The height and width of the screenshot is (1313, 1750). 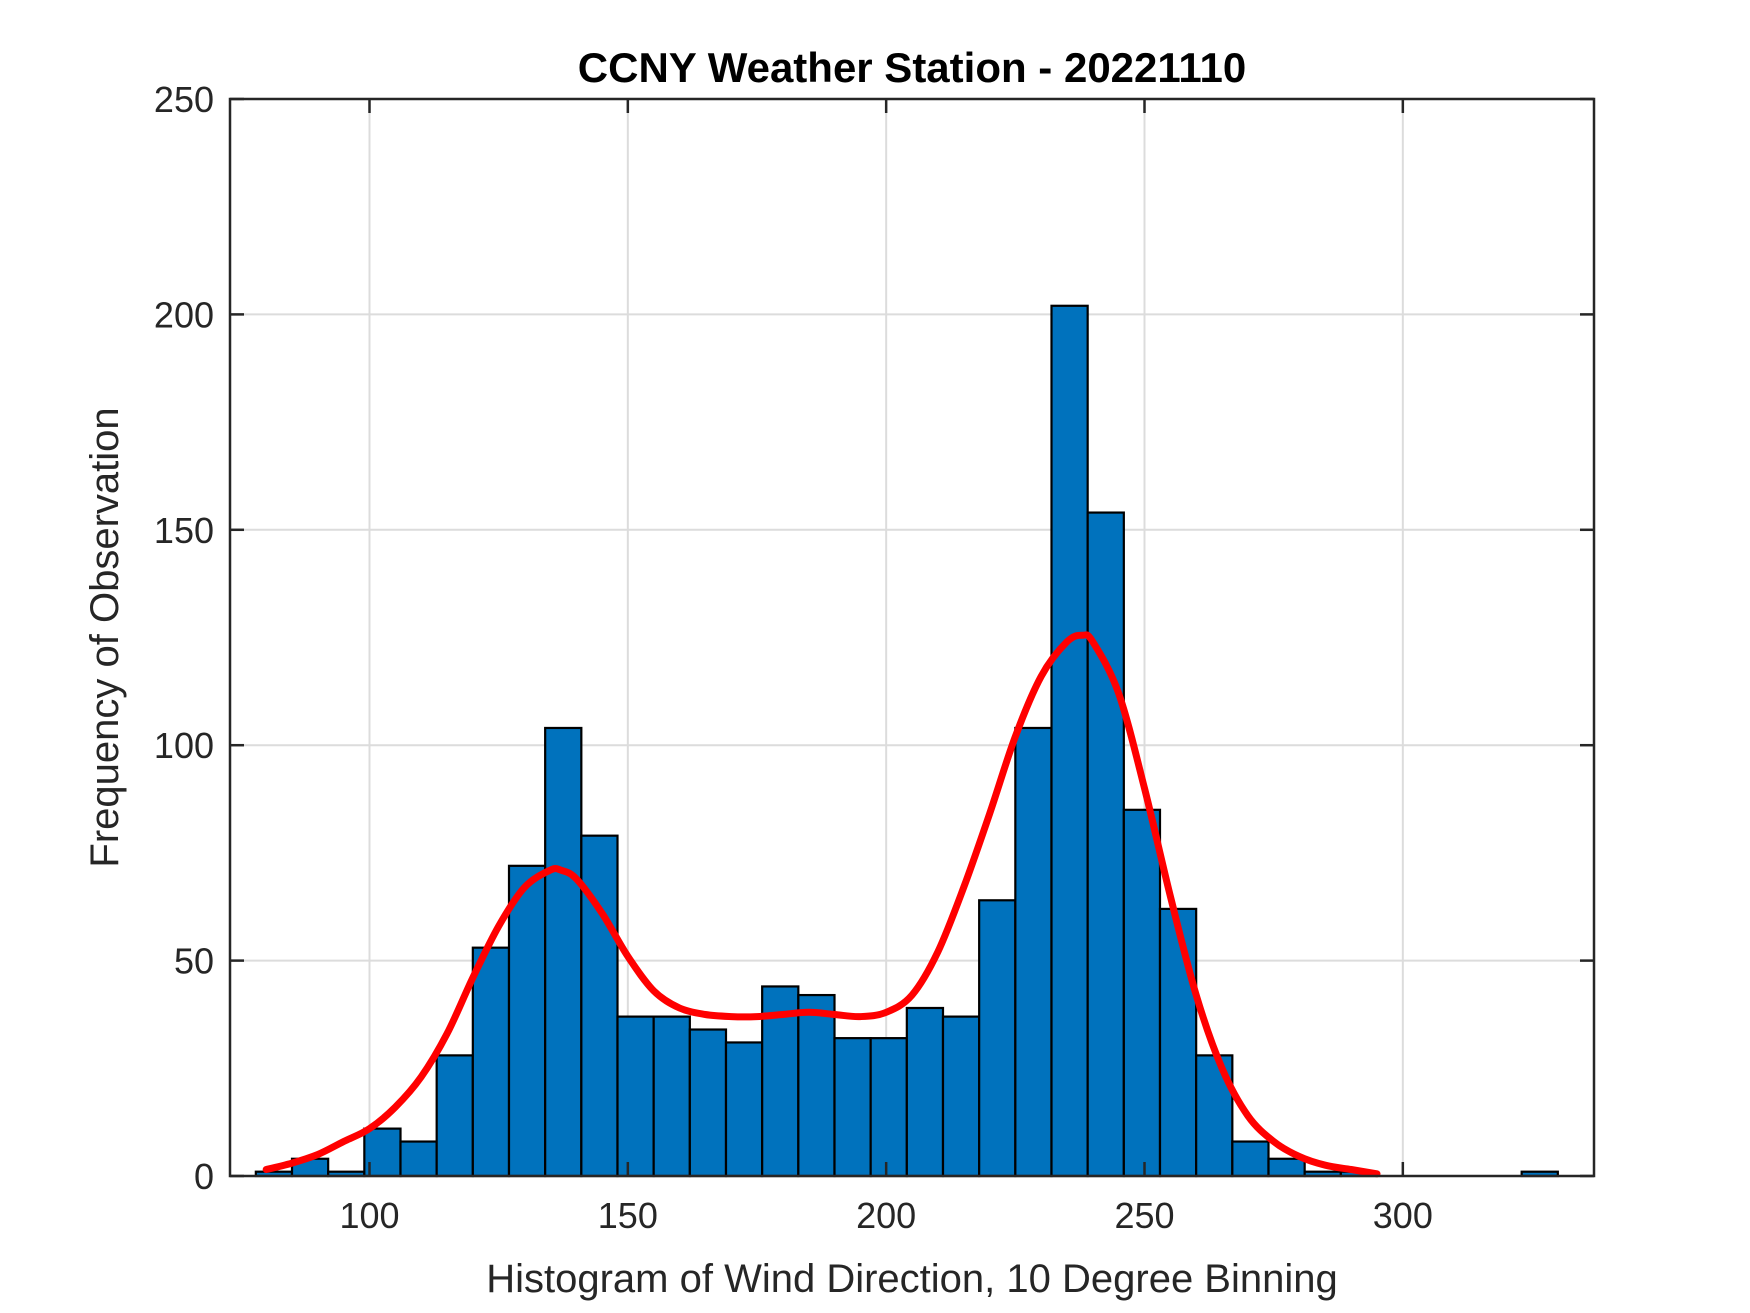 I want to click on y-tick-label: 200, so click(x=184, y=314).